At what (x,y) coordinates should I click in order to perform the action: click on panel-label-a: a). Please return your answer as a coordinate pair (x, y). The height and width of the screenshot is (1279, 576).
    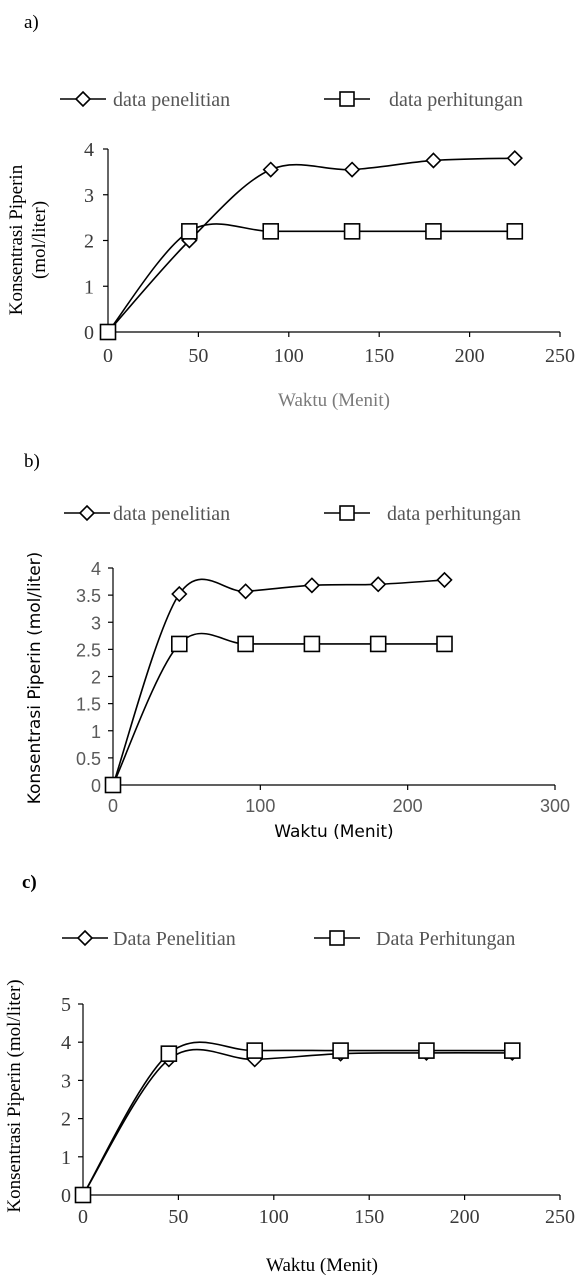
    Looking at the image, I should click on (31, 22).